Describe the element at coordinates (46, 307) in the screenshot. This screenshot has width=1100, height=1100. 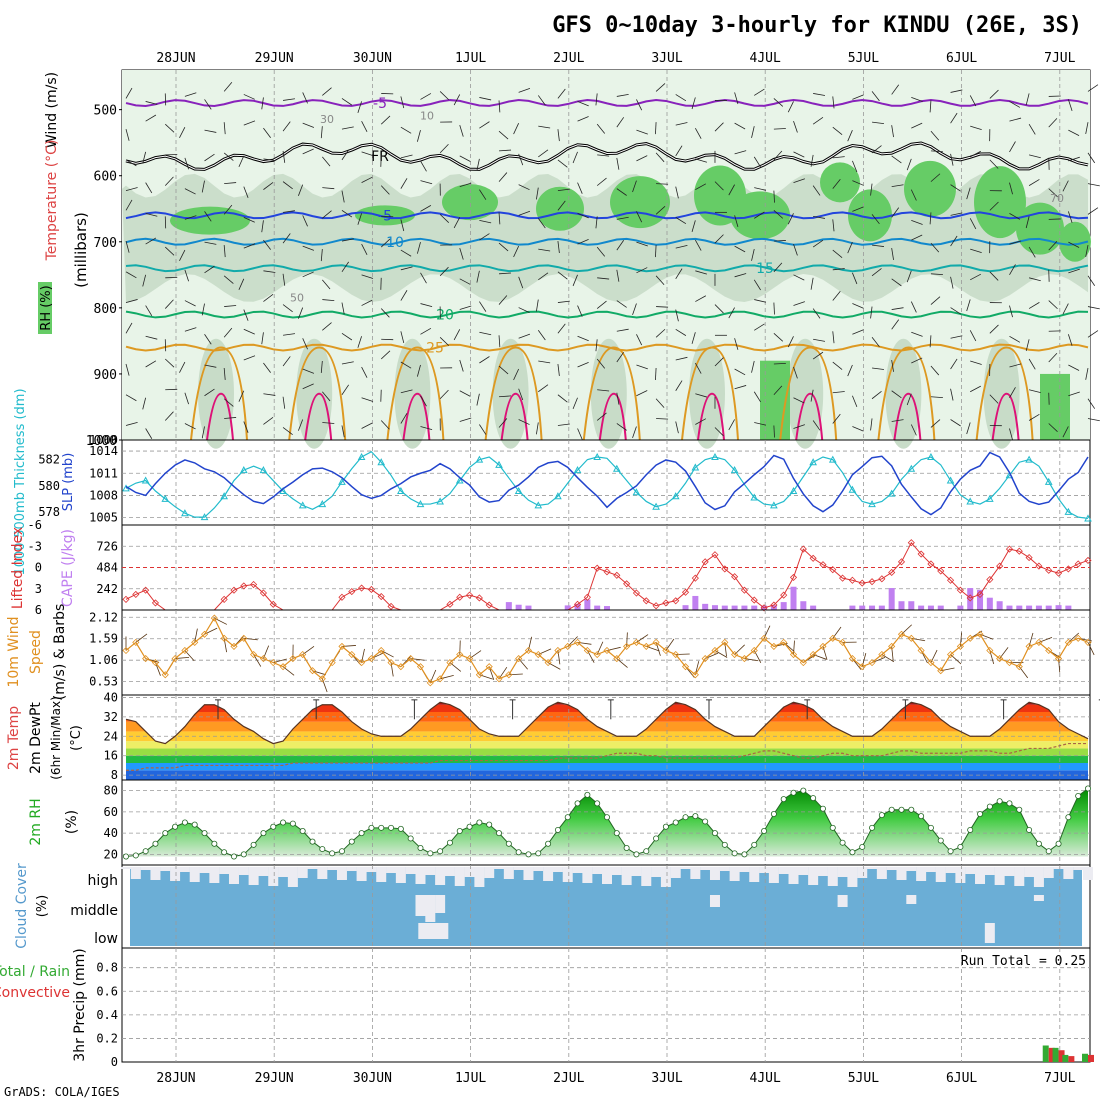
I see `rh-legend-label: RH (%)` at that location.